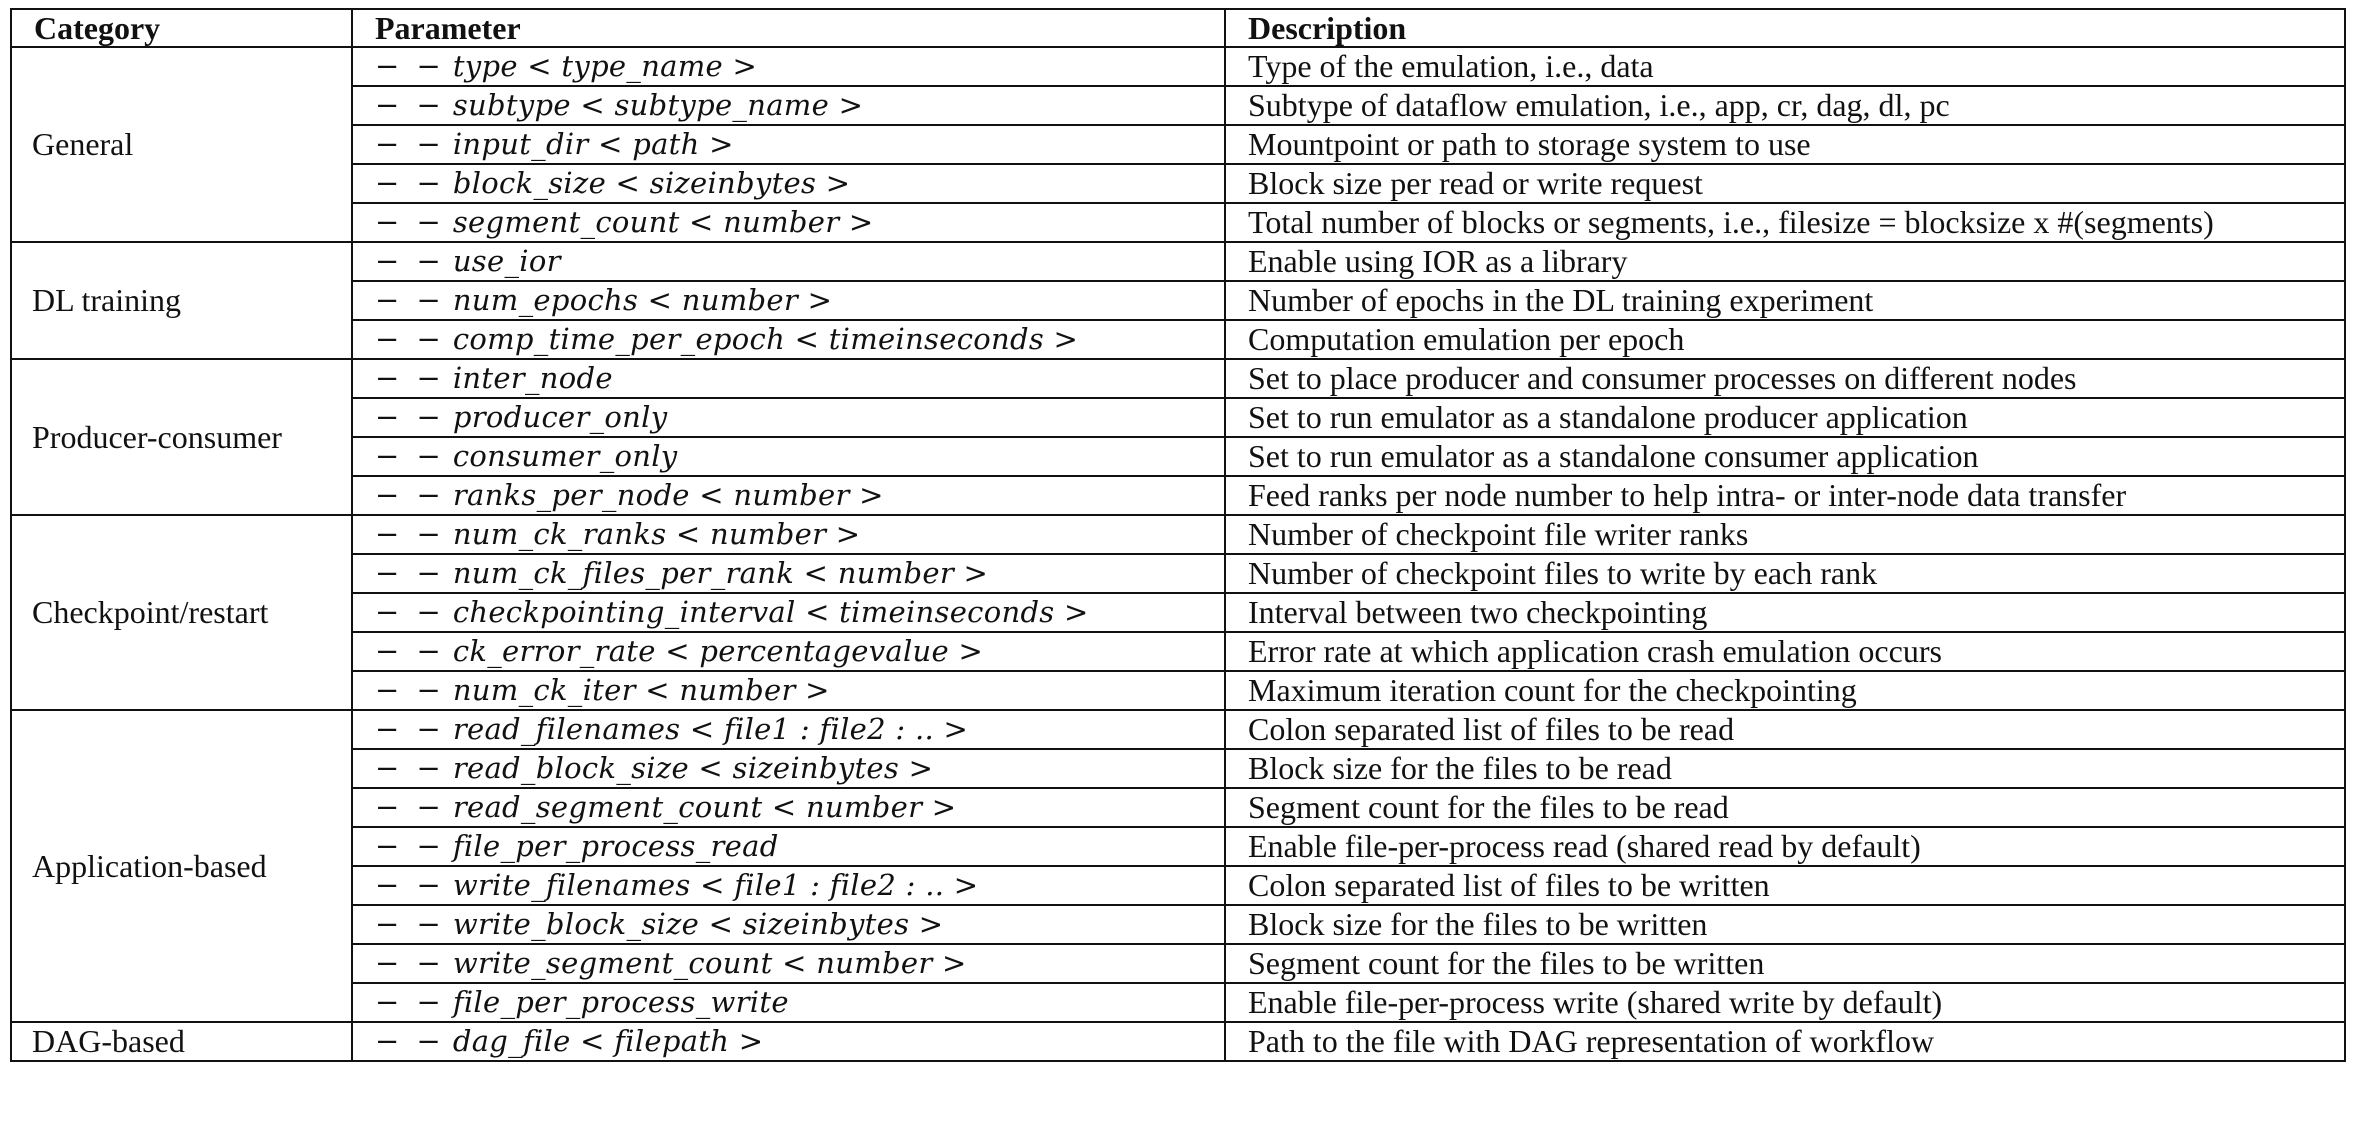 This screenshot has height=1140, width=2372. I want to click on parameter-cell: − − block_size < sizeinbytes >, so click(788, 183).